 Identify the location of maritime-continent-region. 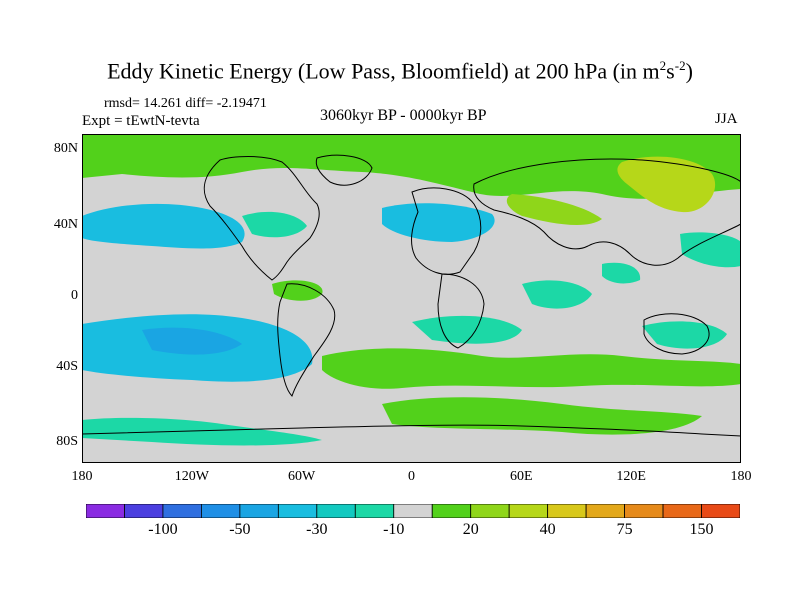
(621, 273).